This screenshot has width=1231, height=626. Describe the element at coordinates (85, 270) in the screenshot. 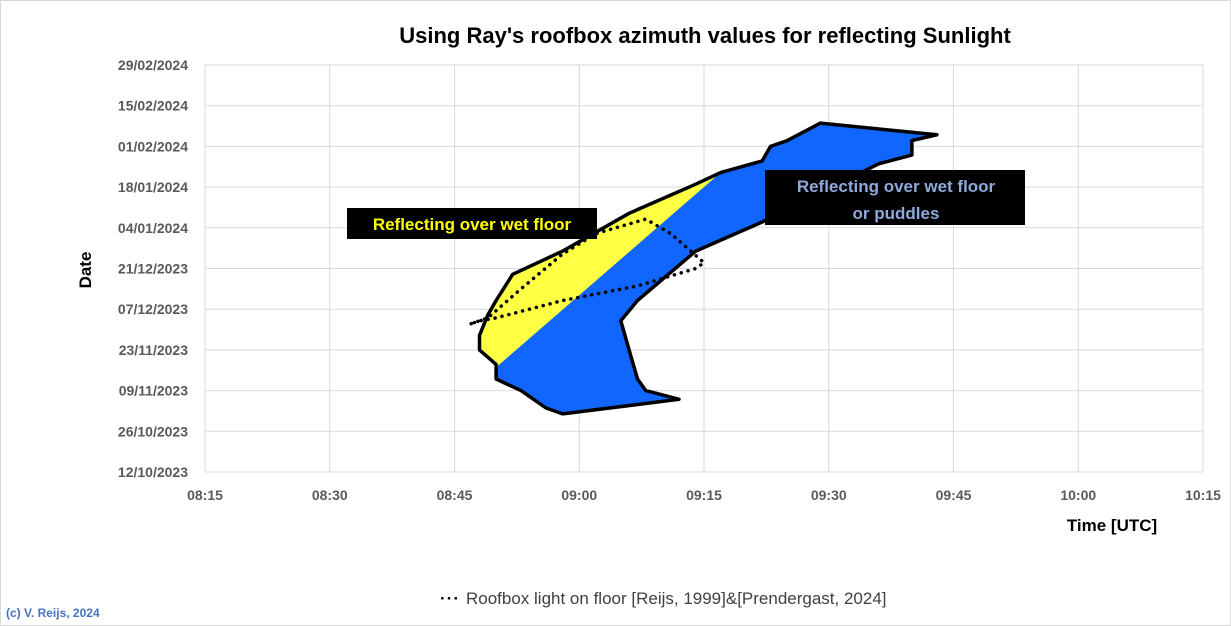

I see `y-axis-label: Date` at that location.